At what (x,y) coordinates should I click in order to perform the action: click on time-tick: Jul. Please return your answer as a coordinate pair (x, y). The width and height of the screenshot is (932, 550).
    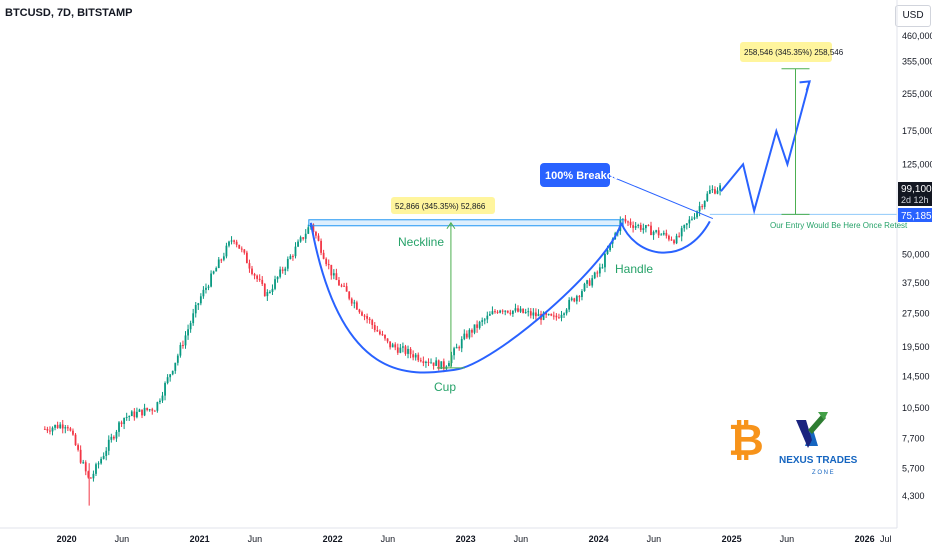
    Looking at the image, I should click on (886, 539).